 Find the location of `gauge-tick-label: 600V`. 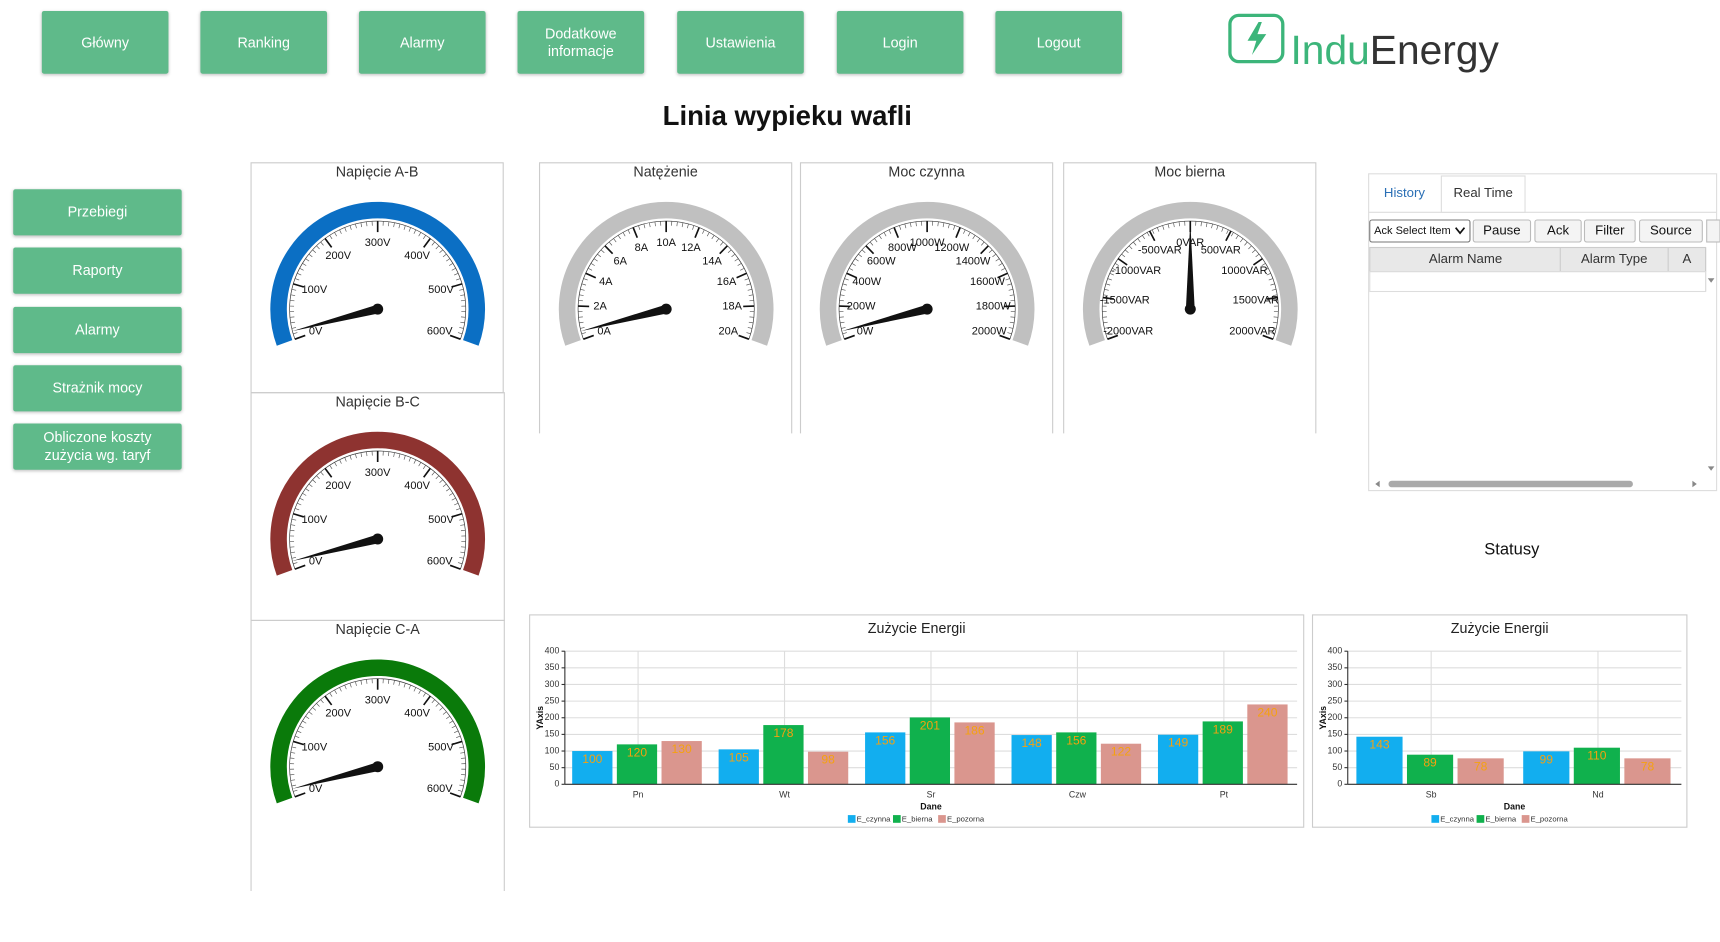

gauge-tick-label: 600V is located at coordinates (440, 789).